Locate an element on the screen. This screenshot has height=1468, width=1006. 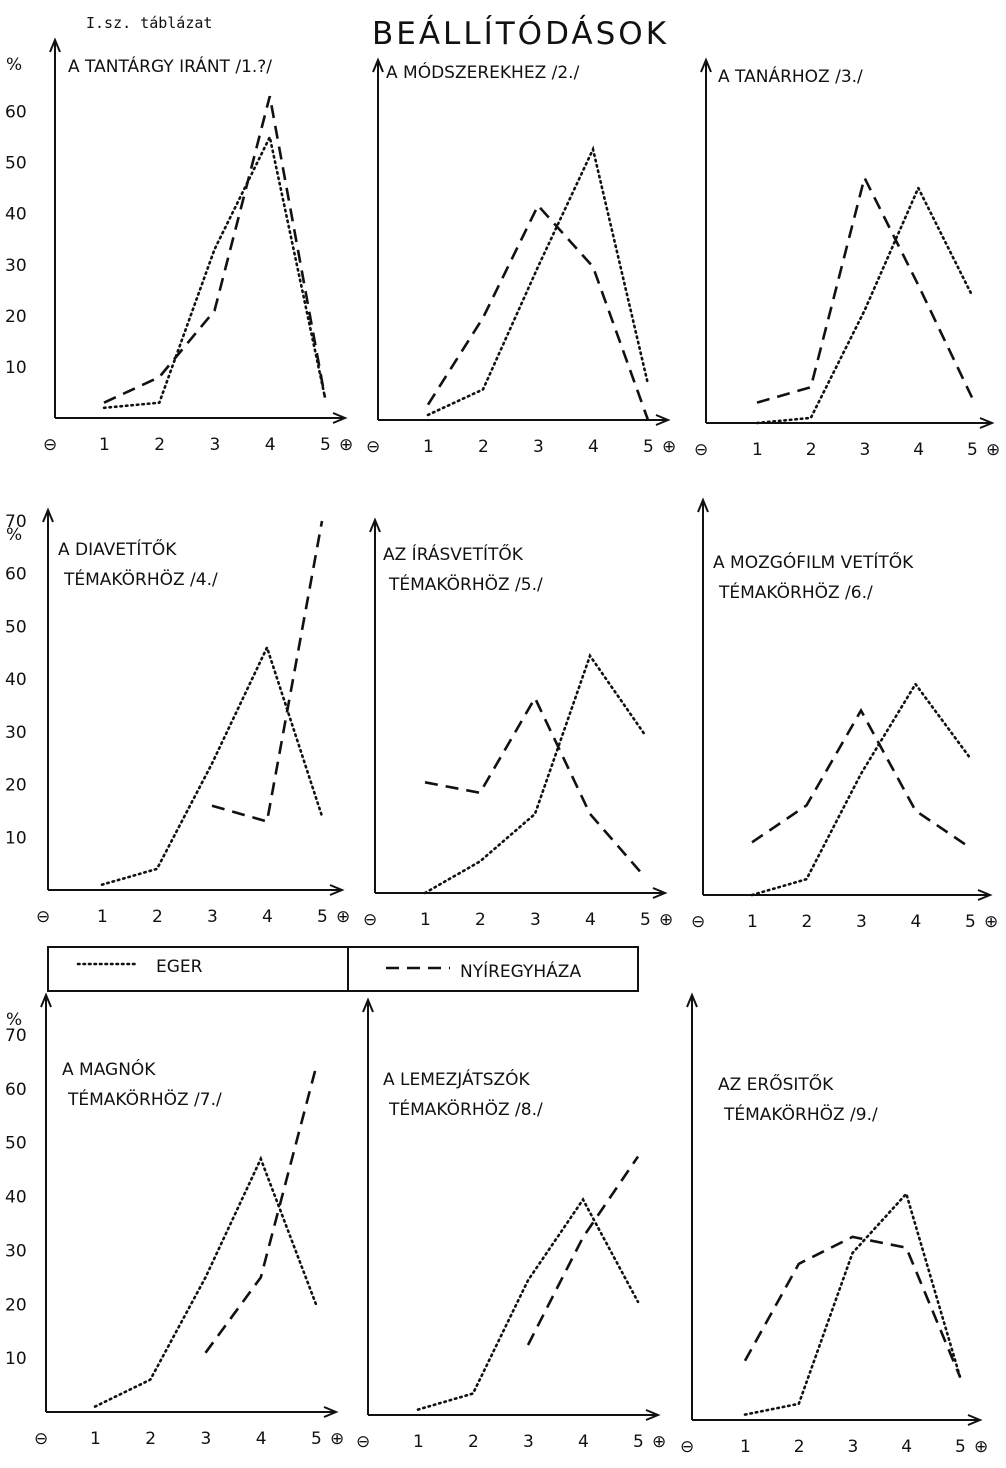
y-tick-label: 40 is located at coordinates (16, 215).